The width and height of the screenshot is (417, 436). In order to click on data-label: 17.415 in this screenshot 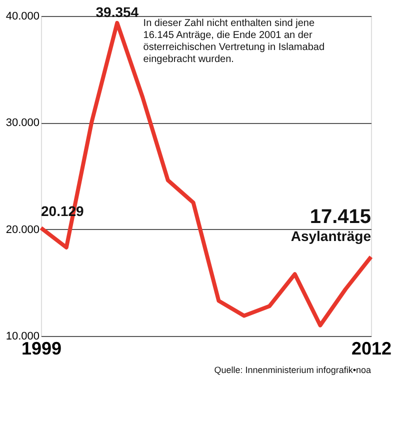, I will do `click(340, 217)`.